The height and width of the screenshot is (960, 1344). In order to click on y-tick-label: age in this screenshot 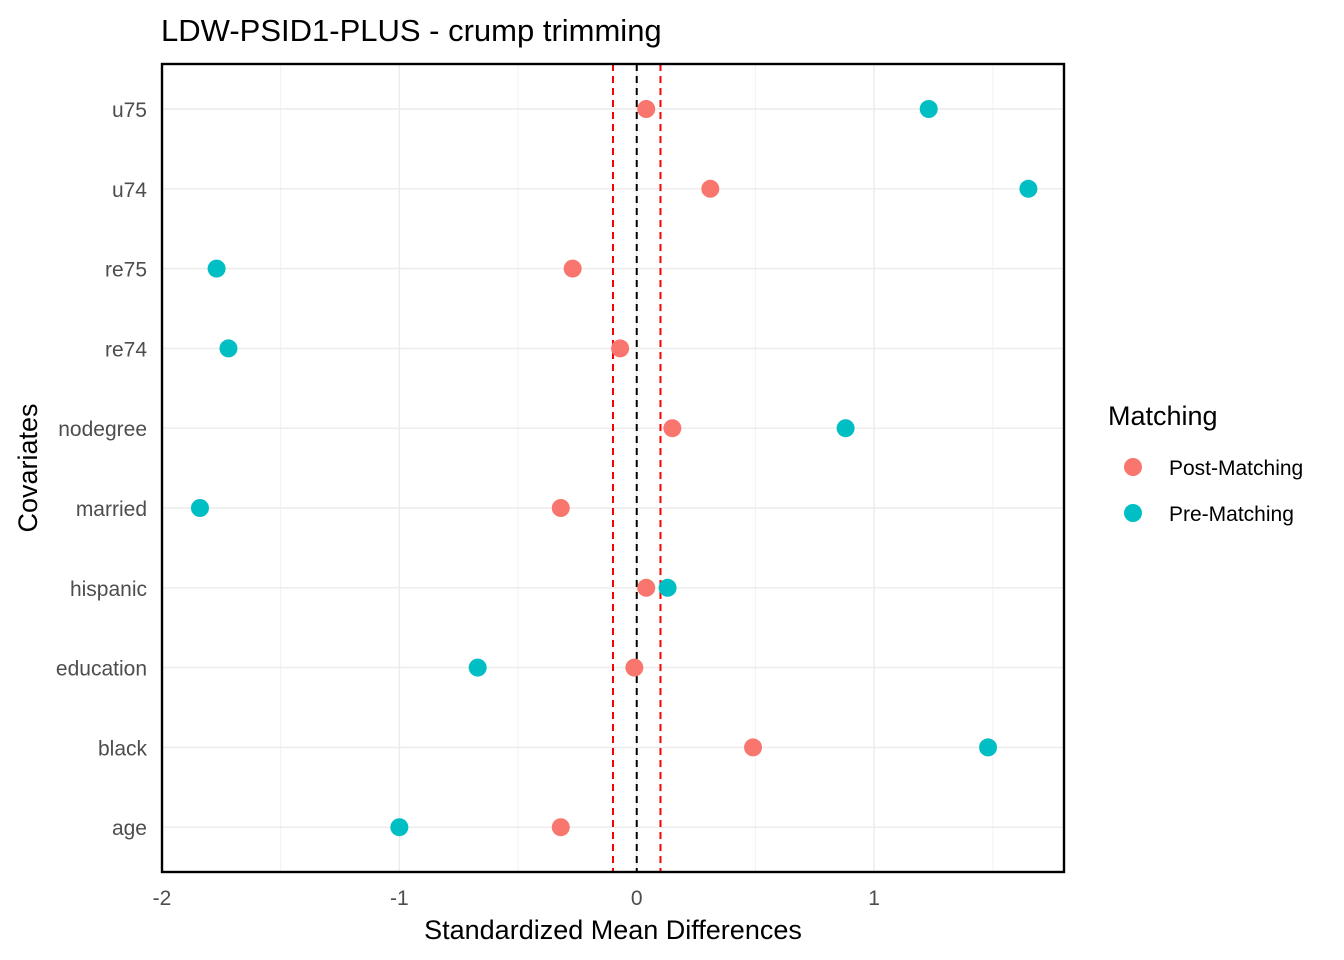, I will do `click(129, 828)`.